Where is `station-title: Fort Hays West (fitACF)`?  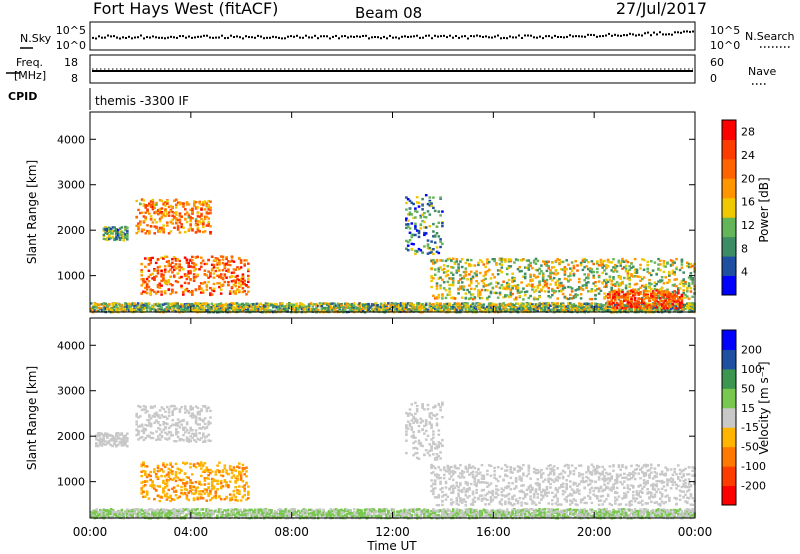 station-title: Fort Hays West (fitACF) is located at coordinates (185, 9).